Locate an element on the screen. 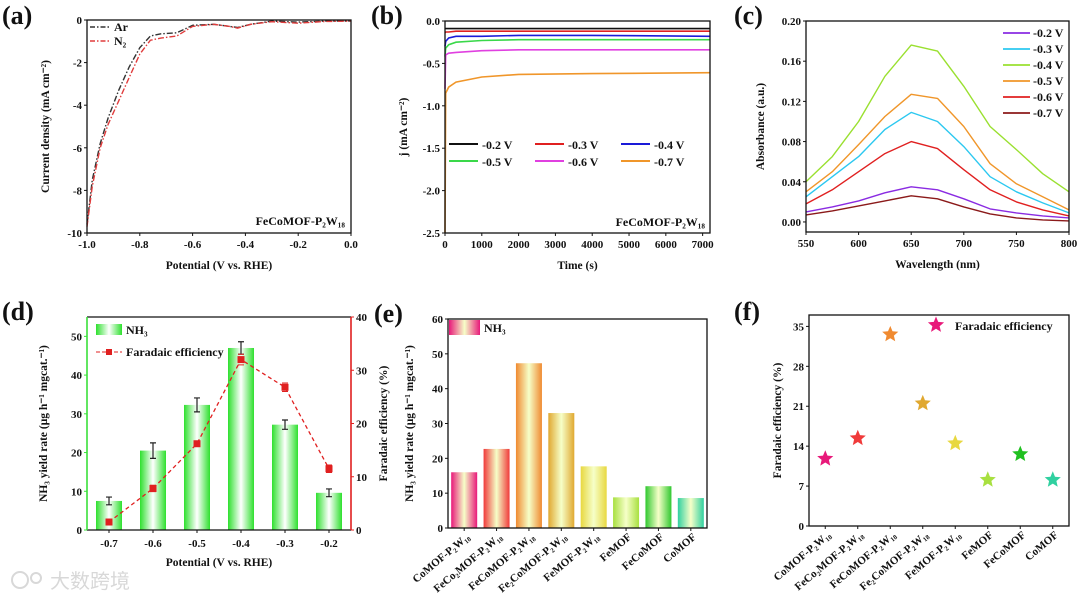 This screenshot has height=604, width=1080. x-tick-label: -1.0 is located at coordinates (87, 245).